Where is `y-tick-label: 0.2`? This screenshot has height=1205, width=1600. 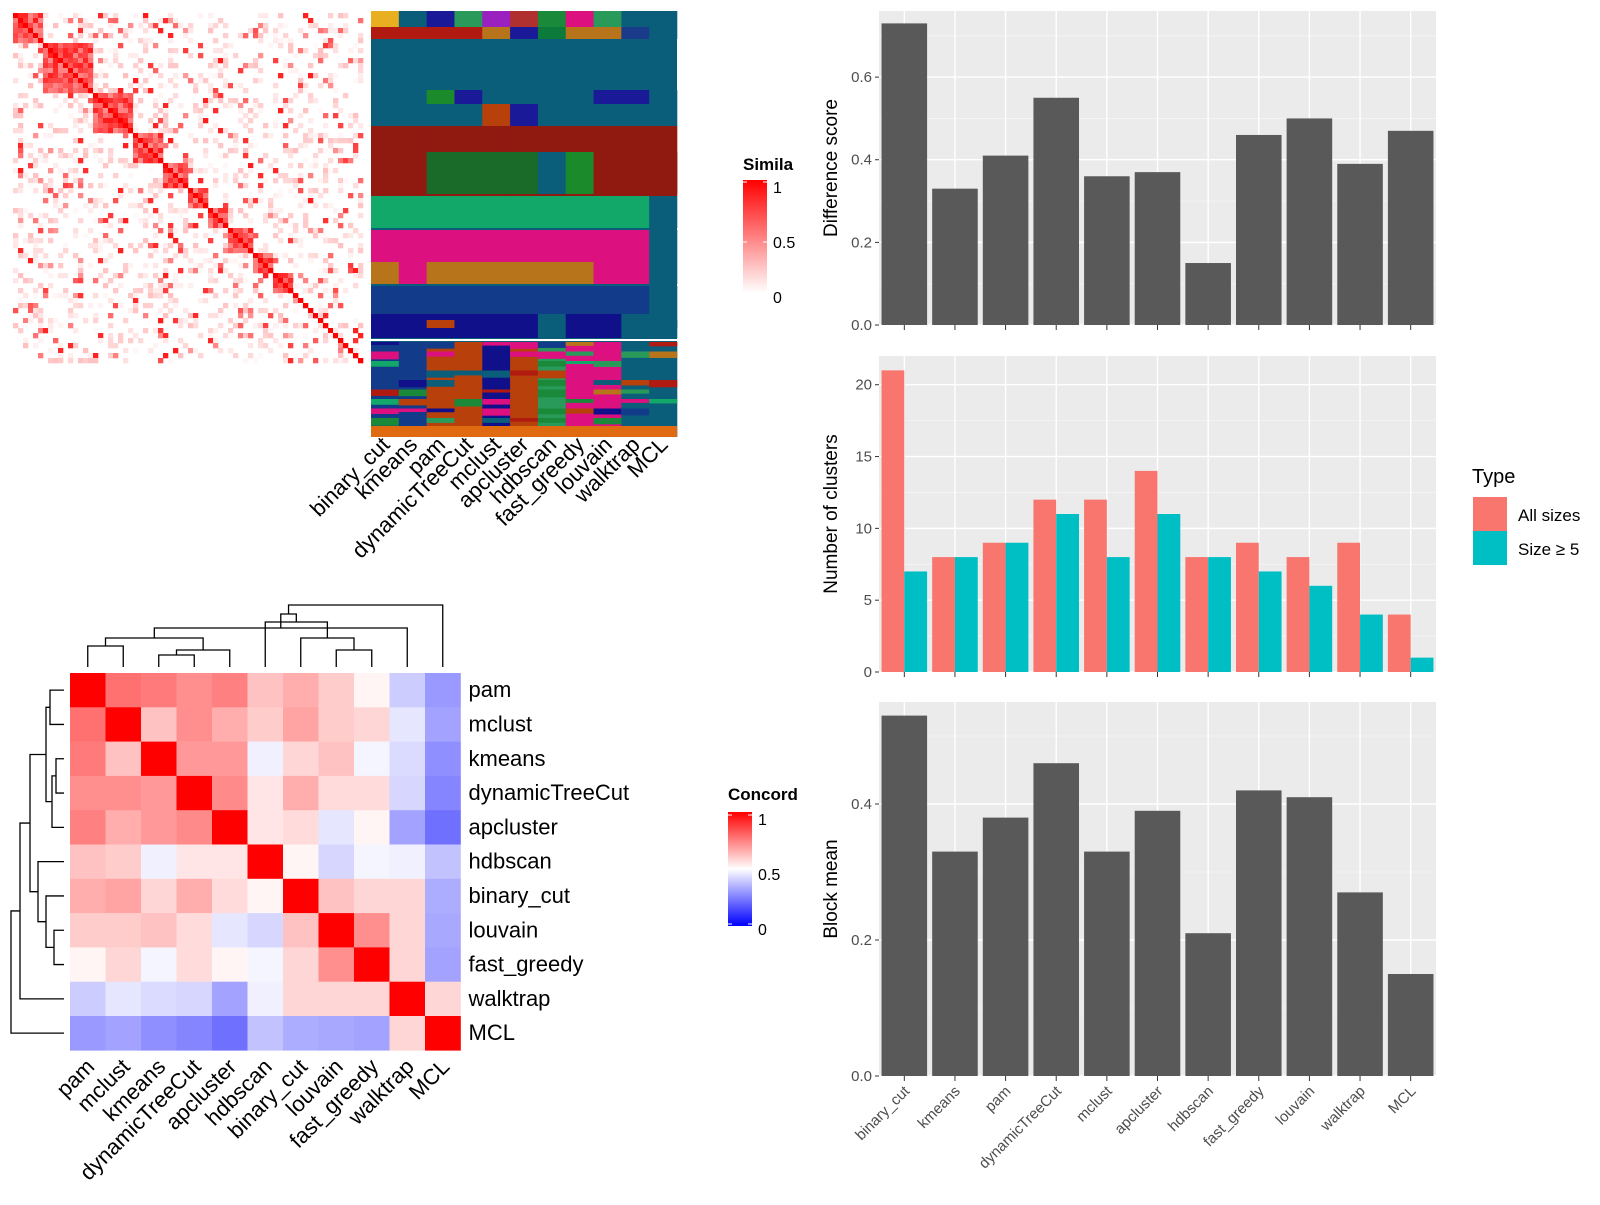
y-tick-label: 0.2 is located at coordinates (861, 242).